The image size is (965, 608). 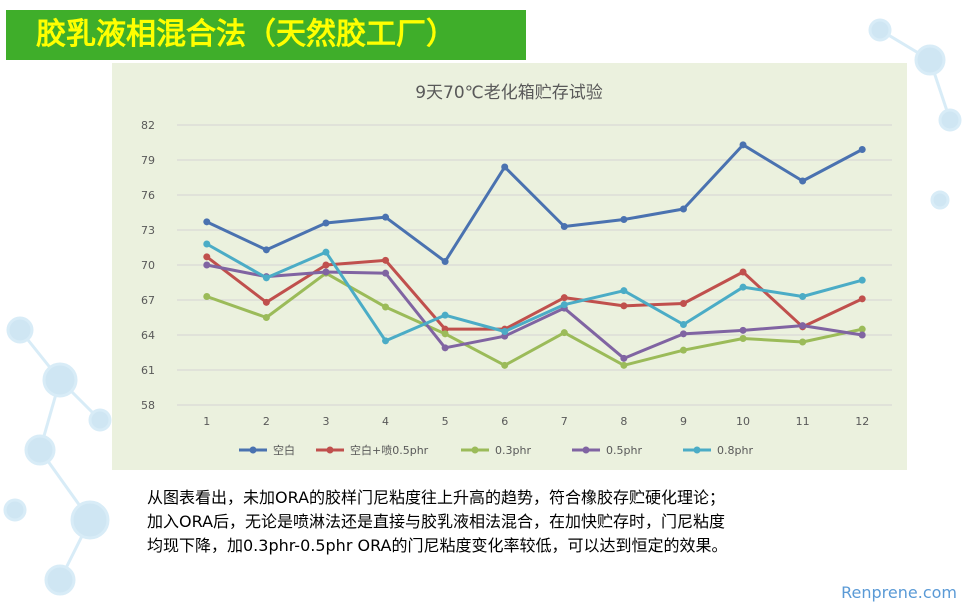 What do you see at coordinates (148, 160) in the screenshot?
I see `y-tick-label: 79` at bounding box center [148, 160].